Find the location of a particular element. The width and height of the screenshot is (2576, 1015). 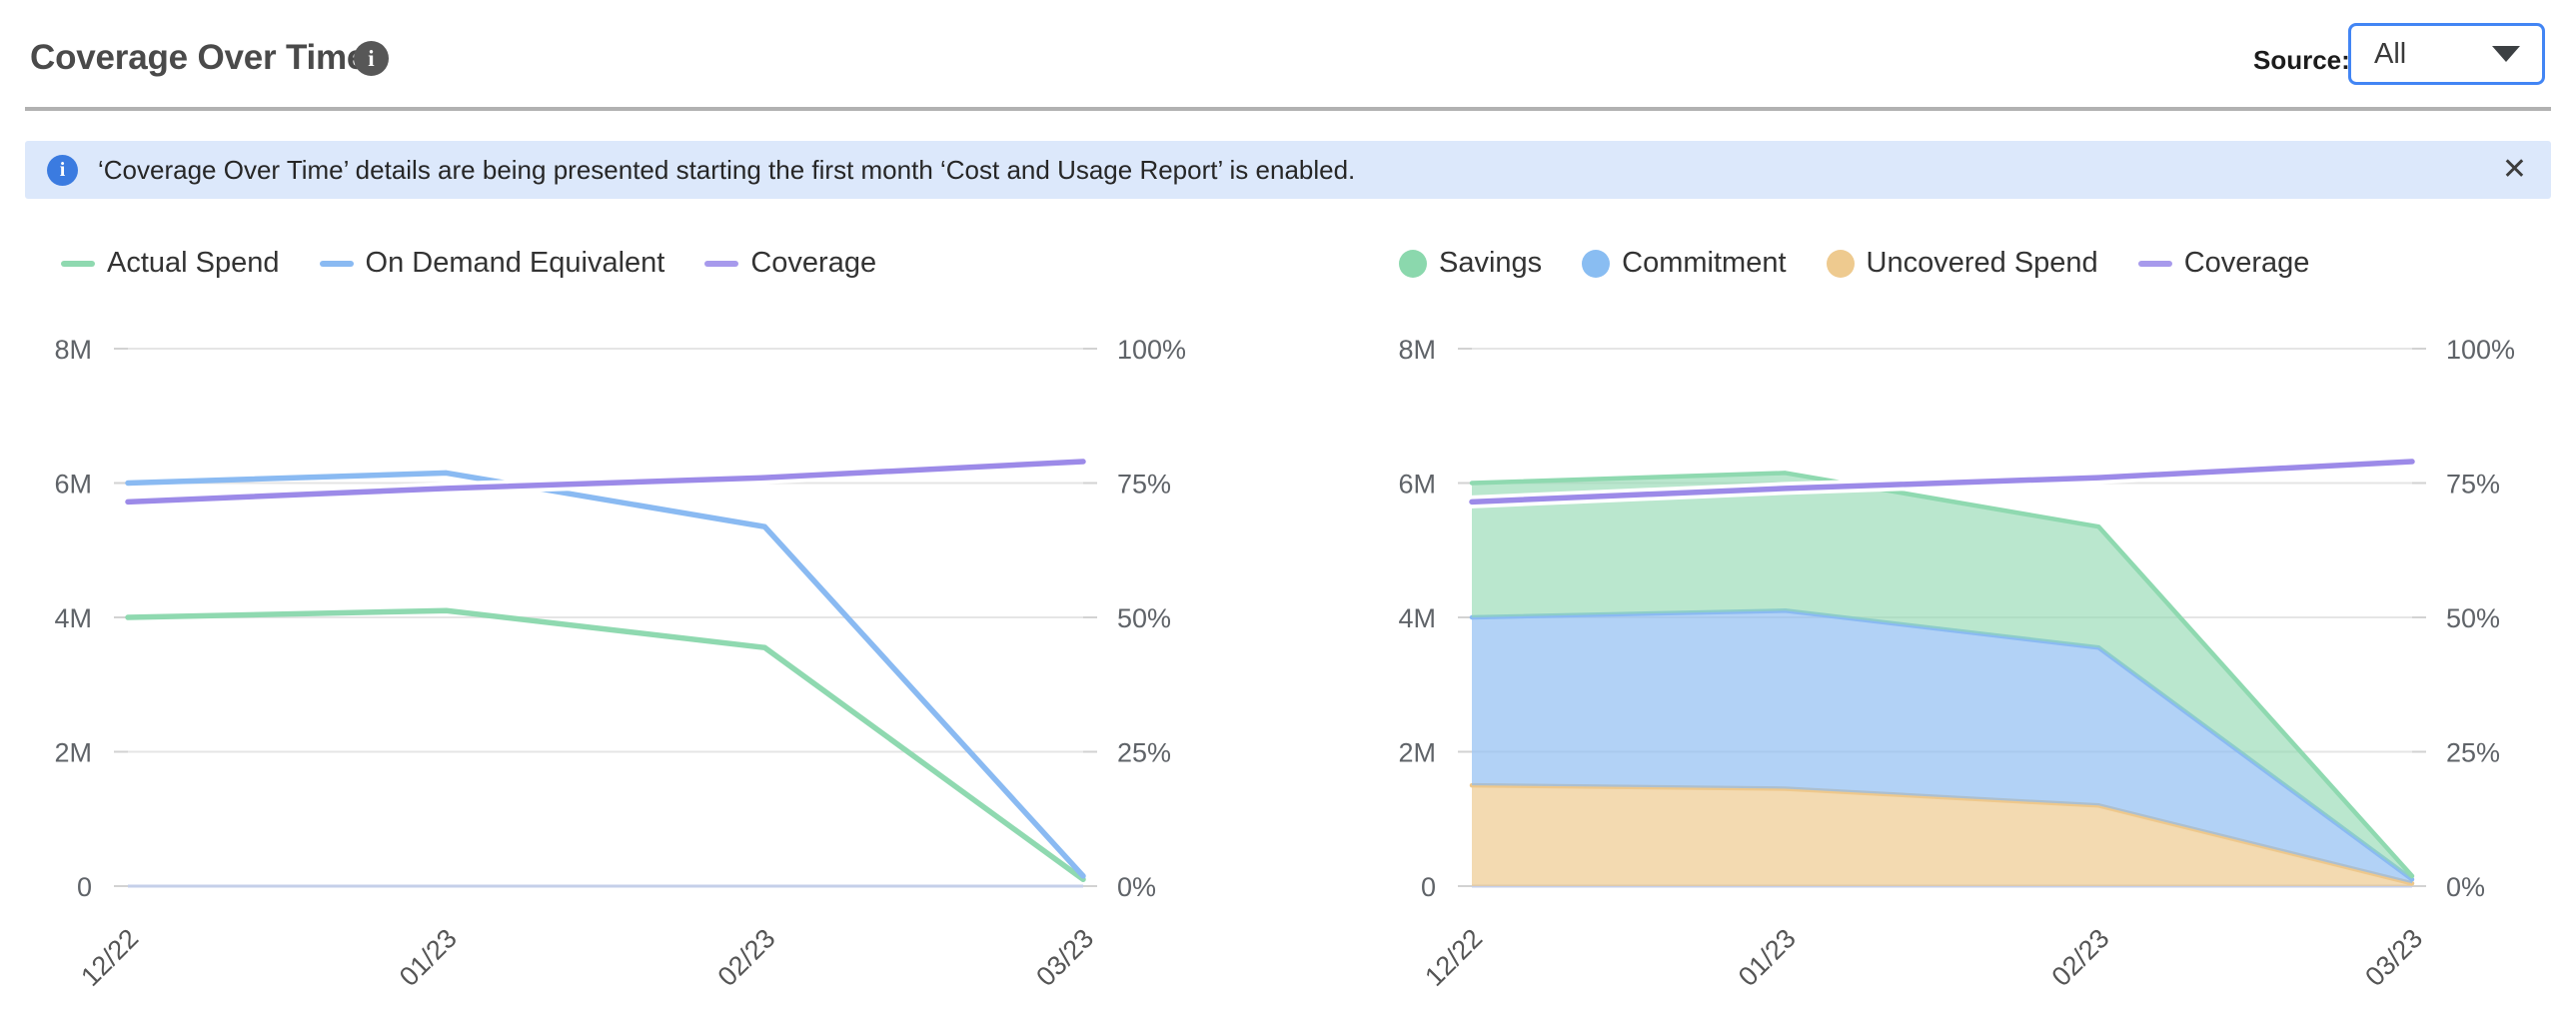

legend-item-actual-spend: Actual Spend is located at coordinates (170, 264).